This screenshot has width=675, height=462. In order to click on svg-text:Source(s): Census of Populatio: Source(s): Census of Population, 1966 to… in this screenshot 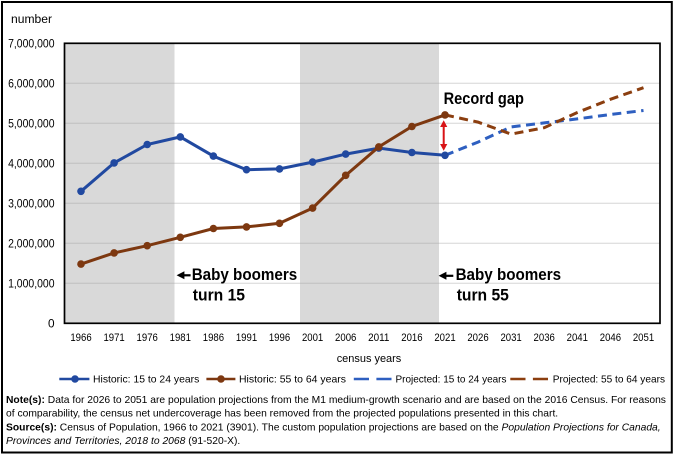, I will do `click(333, 428)`.